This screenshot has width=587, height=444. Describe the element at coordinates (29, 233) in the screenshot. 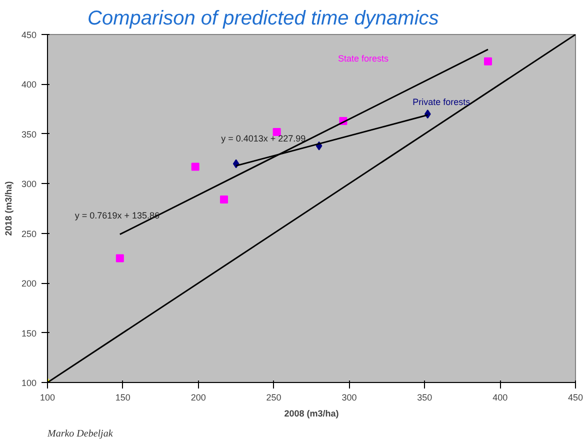

I see `y-tick-label: 250` at that location.